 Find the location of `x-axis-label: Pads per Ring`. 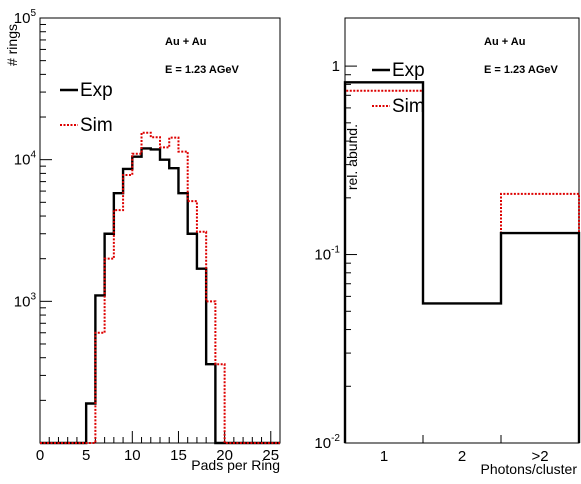

x-axis-label: Pads per Ring is located at coordinates (235, 465).